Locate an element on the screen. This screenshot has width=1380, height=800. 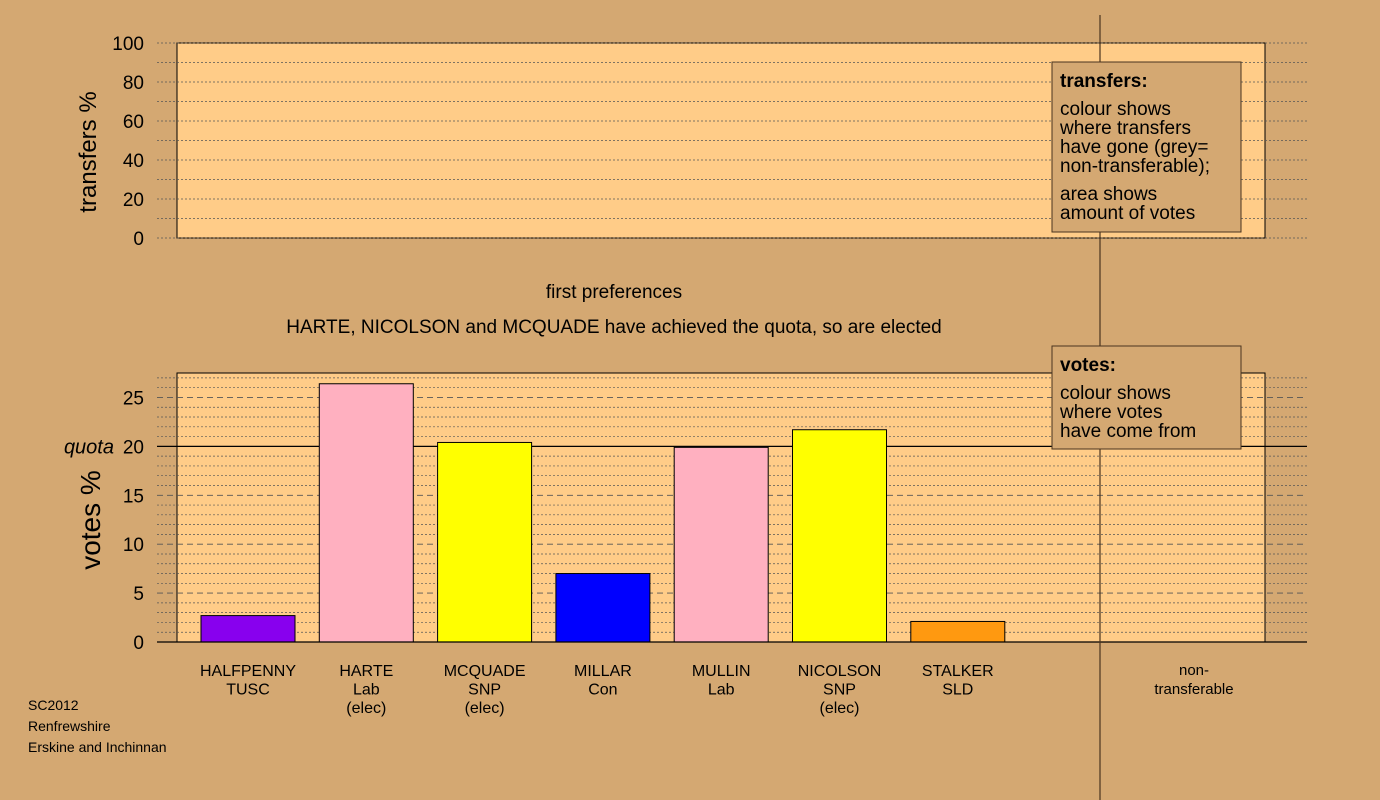
nontransferable-label-line1: non- is located at coordinates (1194, 670).